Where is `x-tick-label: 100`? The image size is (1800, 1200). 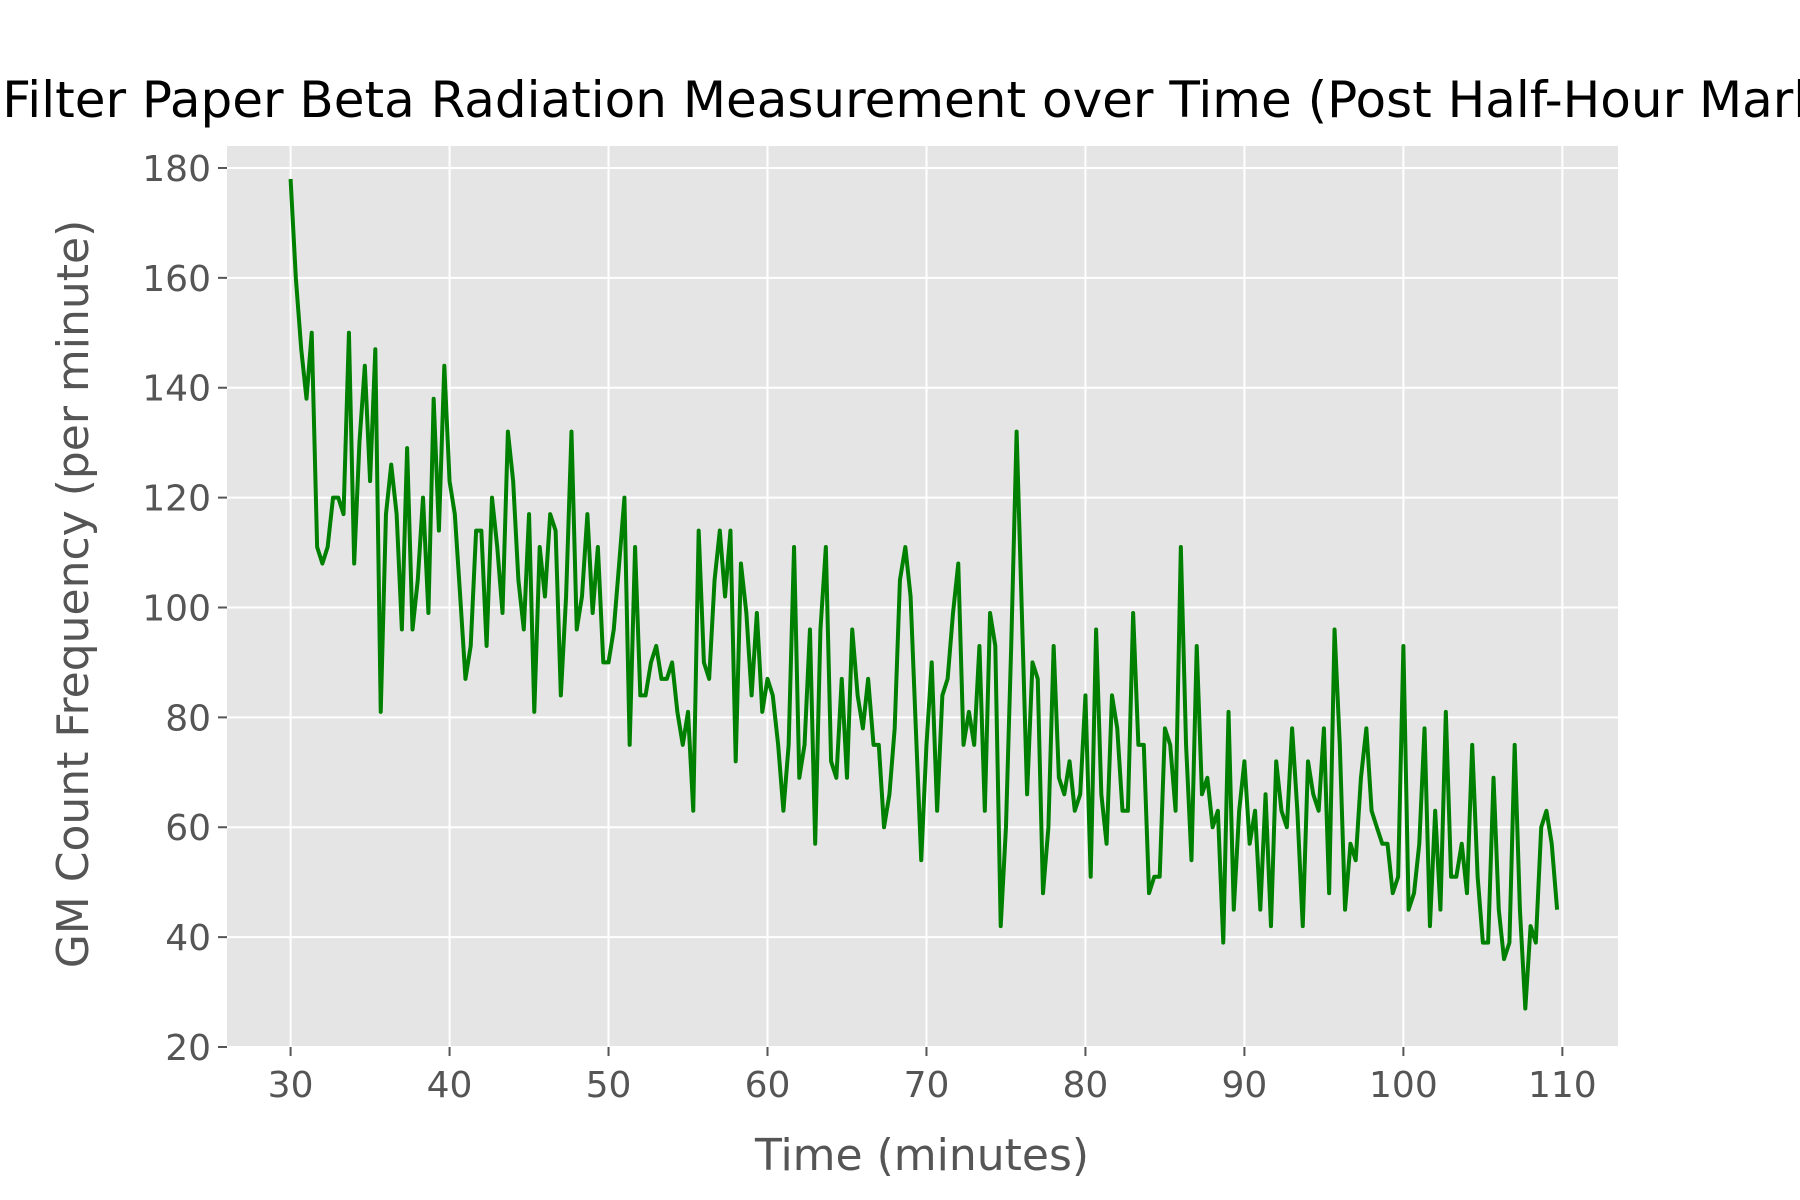
x-tick-label: 100 is located at coordinates (1403, 1085).